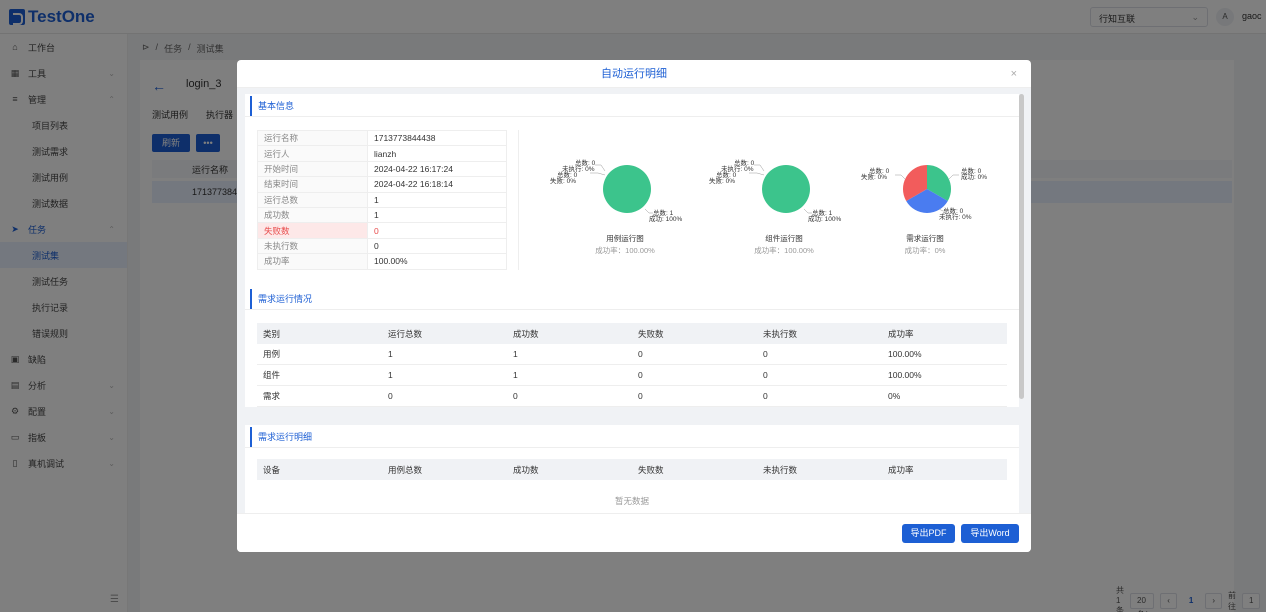  What do you see at coordinates (634, 106) in the screenshot?
I see `section-title: 基本信息` at bounding box center [634, 106].